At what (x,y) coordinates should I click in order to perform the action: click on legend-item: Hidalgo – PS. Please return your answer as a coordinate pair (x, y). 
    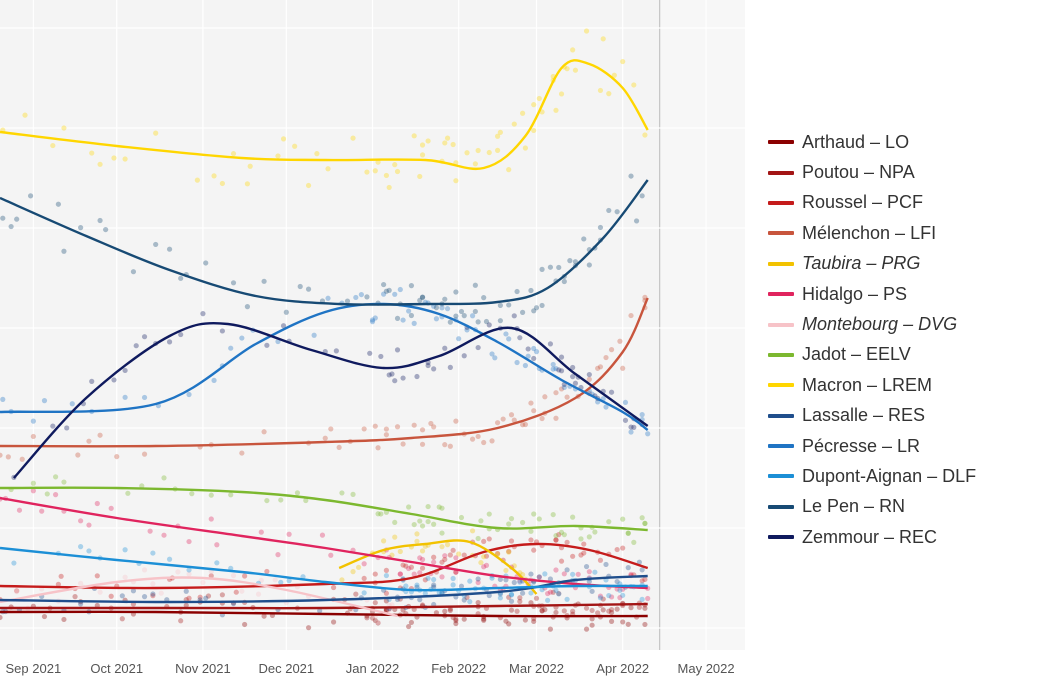
    Looking at the image, I should click on (903, 294).